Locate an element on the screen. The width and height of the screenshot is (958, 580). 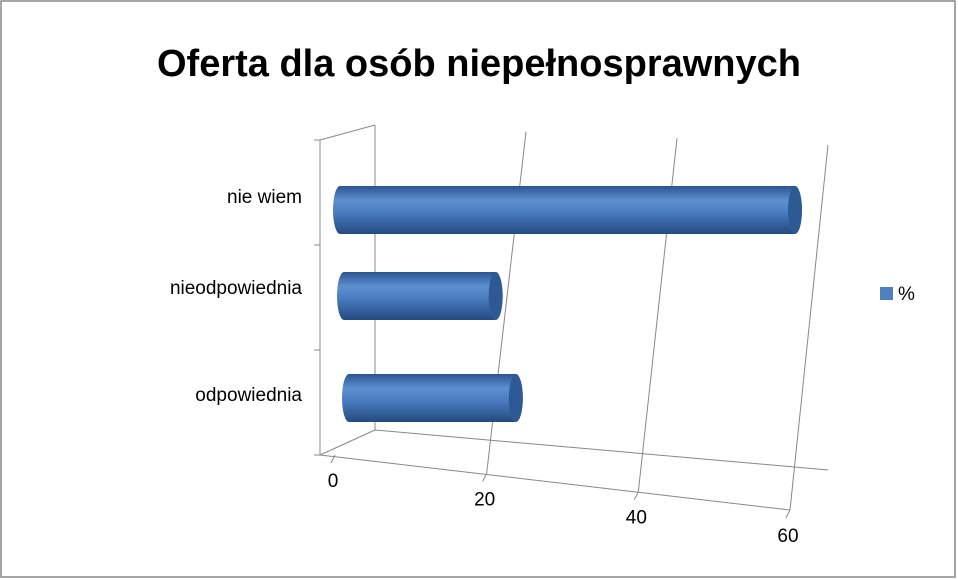
legend-swatch is located at coordinates (886, 293).